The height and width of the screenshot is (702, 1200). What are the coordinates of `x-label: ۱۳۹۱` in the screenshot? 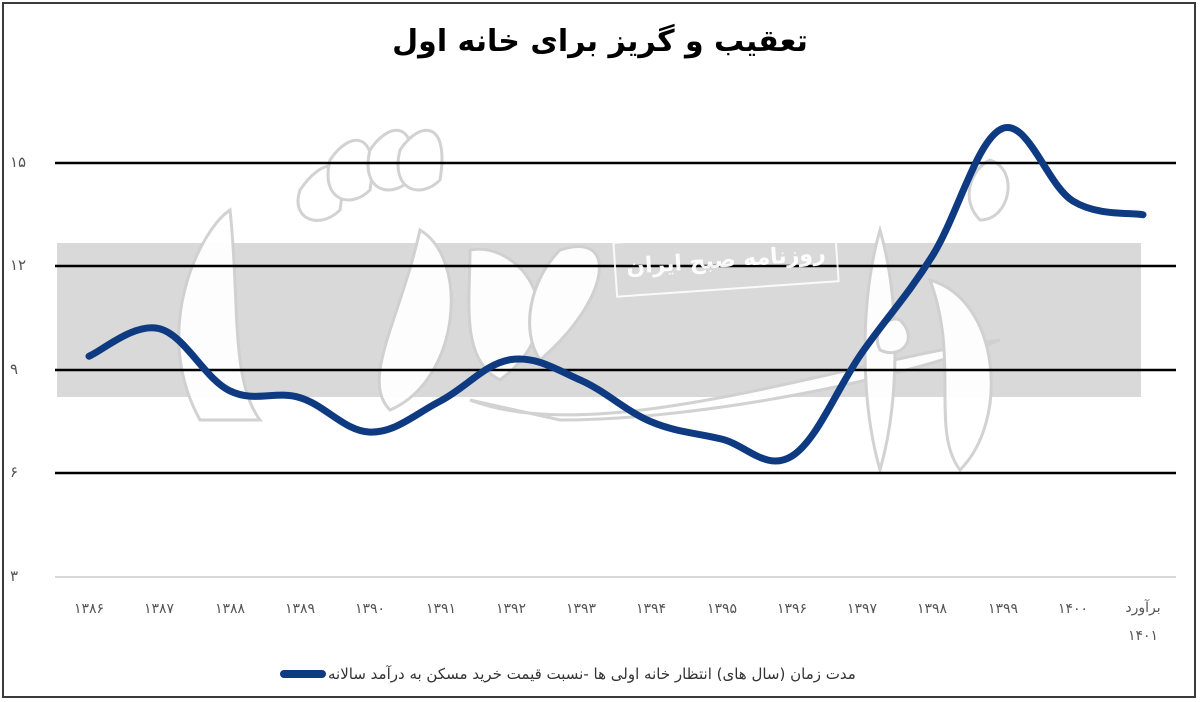 It's located at (441, 609).